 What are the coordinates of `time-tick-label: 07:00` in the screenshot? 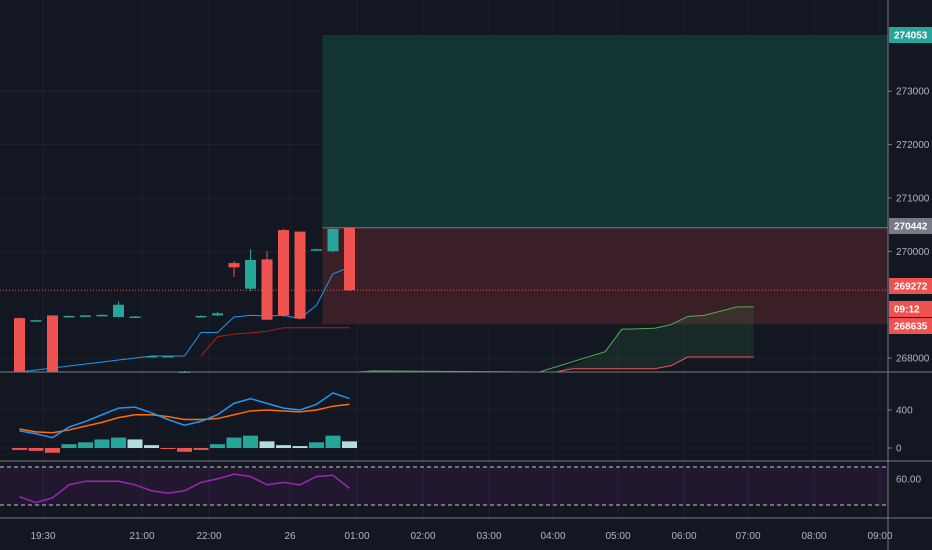 It's located at (747, 536).